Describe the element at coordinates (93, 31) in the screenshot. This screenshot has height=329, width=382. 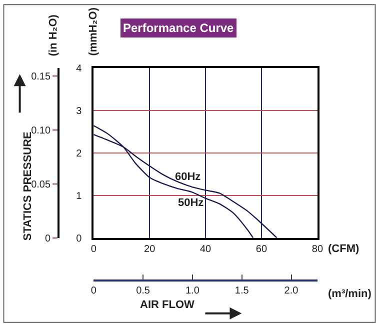
I see `y-axis-title: (mmH₂O)` at that location.